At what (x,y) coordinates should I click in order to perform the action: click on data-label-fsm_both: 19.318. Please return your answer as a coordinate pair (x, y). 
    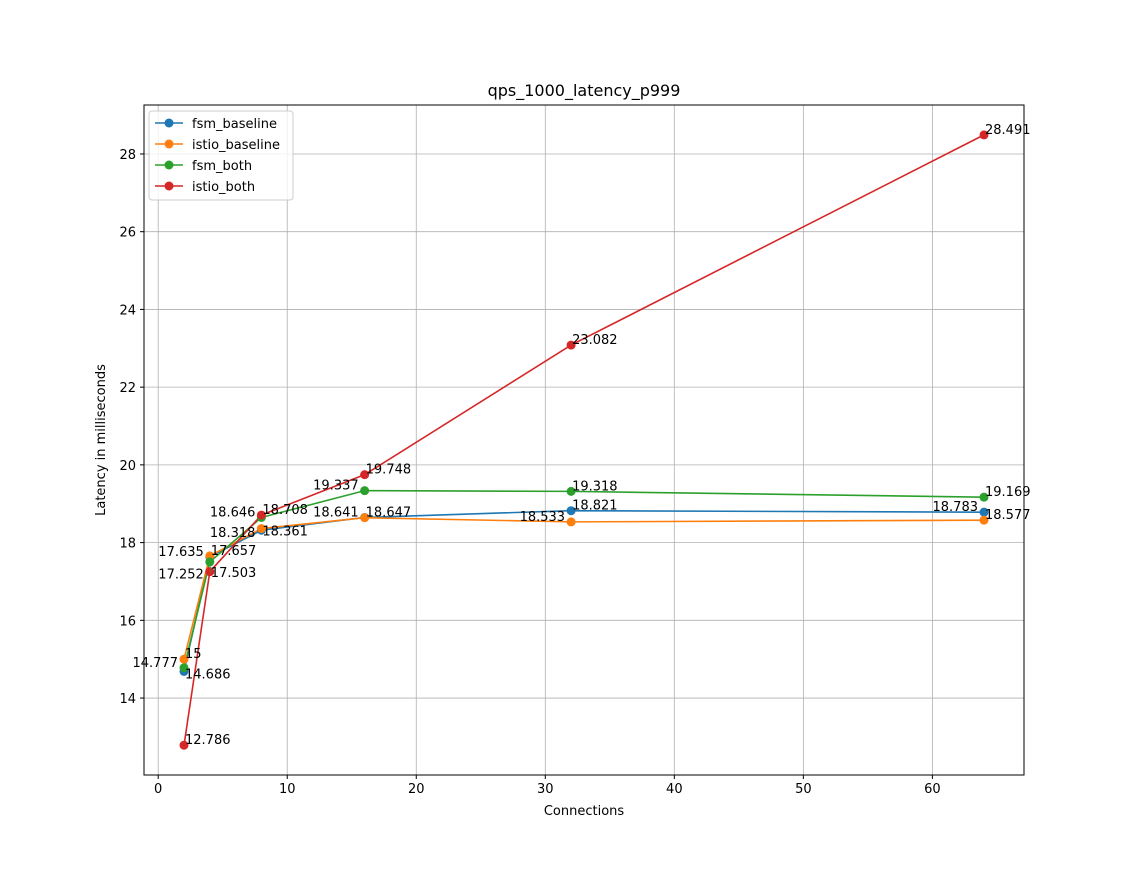
    Looking at the image, I should click on (595, 486).